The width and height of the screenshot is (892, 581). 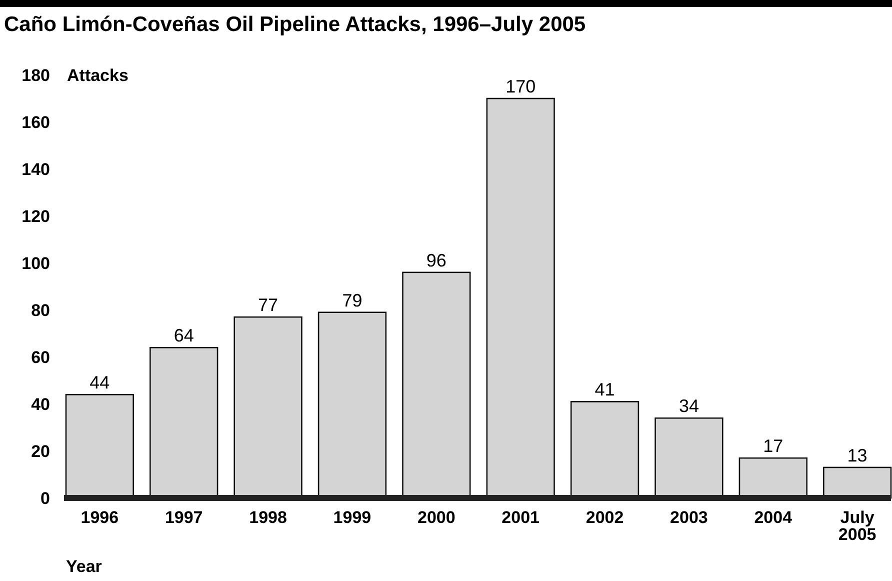 I want to click on data-label: 13, so click(x=857, y=455).